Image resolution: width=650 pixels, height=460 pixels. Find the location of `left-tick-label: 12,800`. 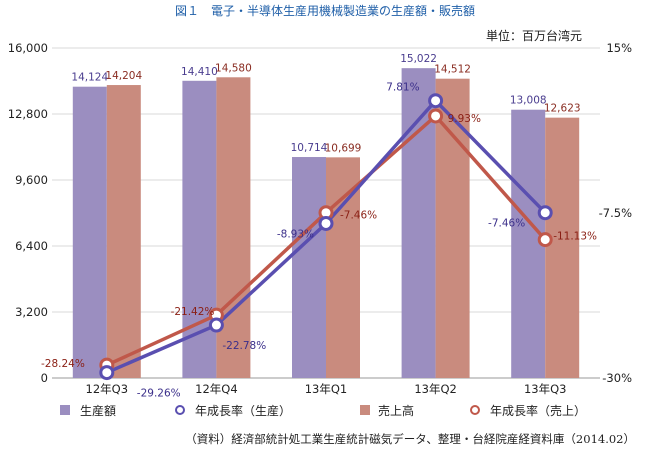

left-tick-label: 12,800 is located at coordinates (28, 114).